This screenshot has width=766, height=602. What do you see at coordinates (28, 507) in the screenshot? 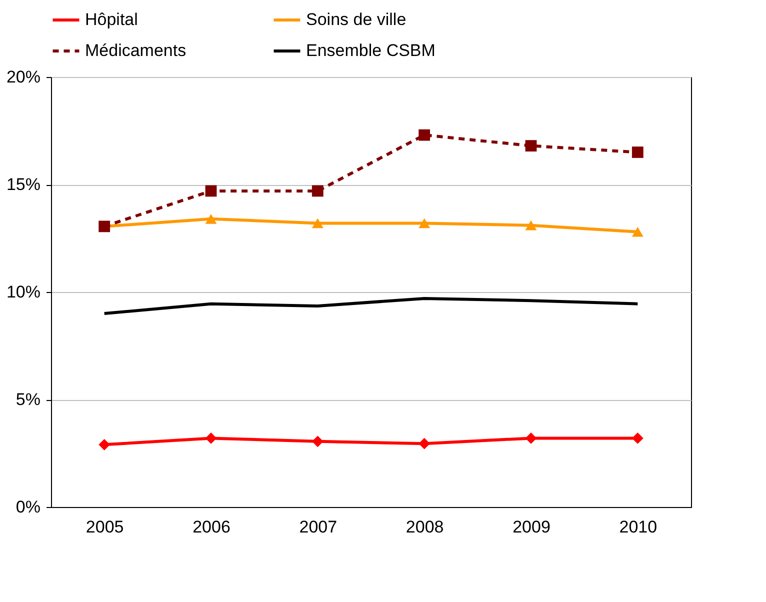
I see `y-tick-label: 0%` at bounding box center [28, 507].